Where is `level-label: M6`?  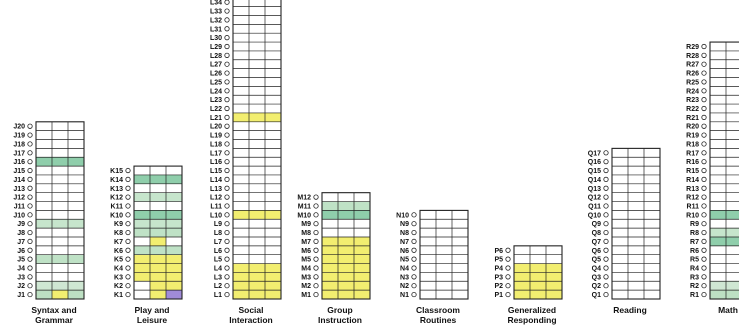
level-label: M6 is located at coordinates (306, 251).